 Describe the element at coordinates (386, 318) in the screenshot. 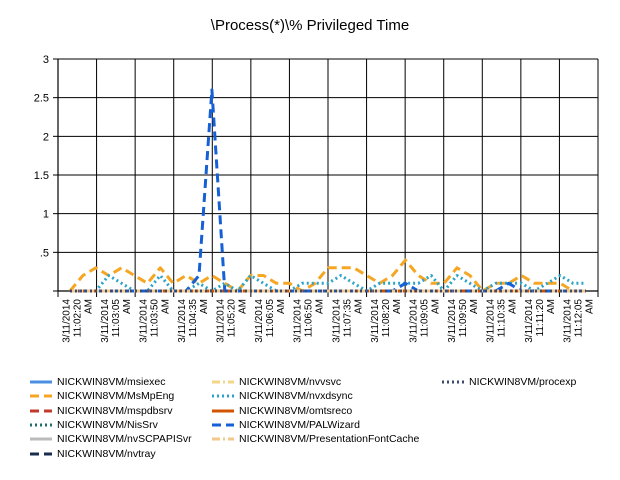

I see `x-tick-label-line: 11:08:20` at that location.